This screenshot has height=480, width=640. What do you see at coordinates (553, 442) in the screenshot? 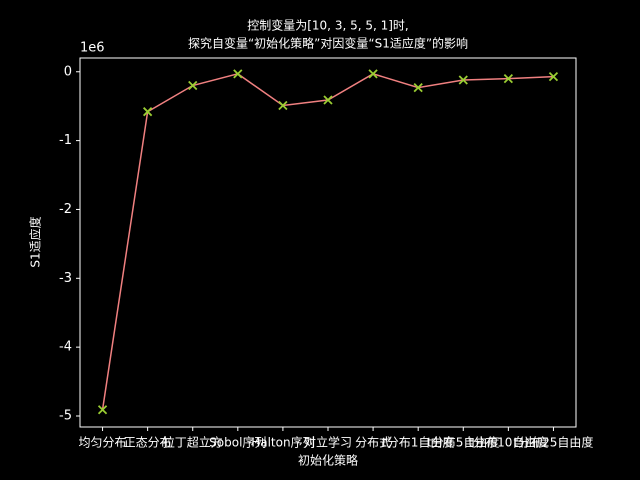
I see `x-tick-label: t分布25自由度` at bounding box center [553, 442].